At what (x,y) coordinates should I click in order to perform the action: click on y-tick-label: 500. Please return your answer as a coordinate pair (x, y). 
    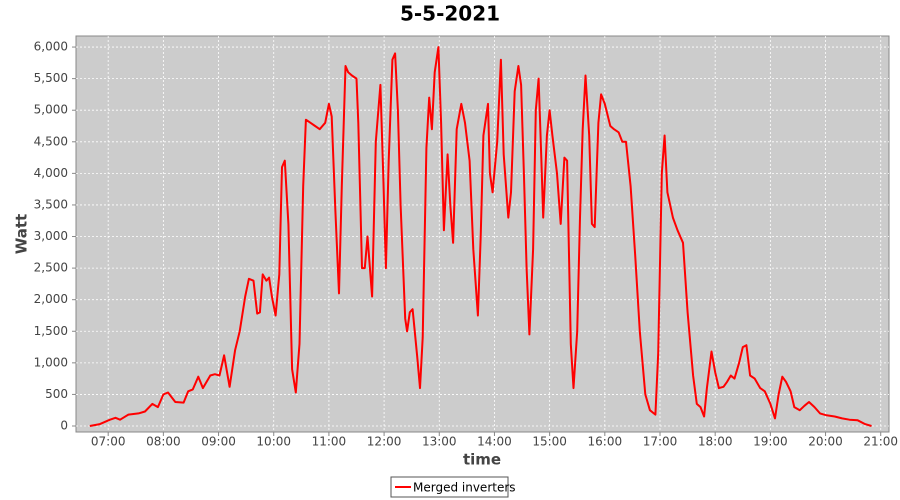
    Looking at the image, I should click on (56, 394).